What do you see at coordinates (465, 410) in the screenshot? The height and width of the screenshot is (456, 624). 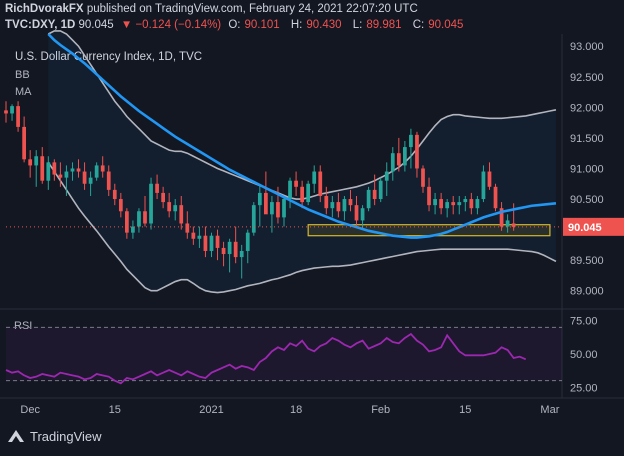 I see `time-tick-label: 15` at bounding box center [465, 410].